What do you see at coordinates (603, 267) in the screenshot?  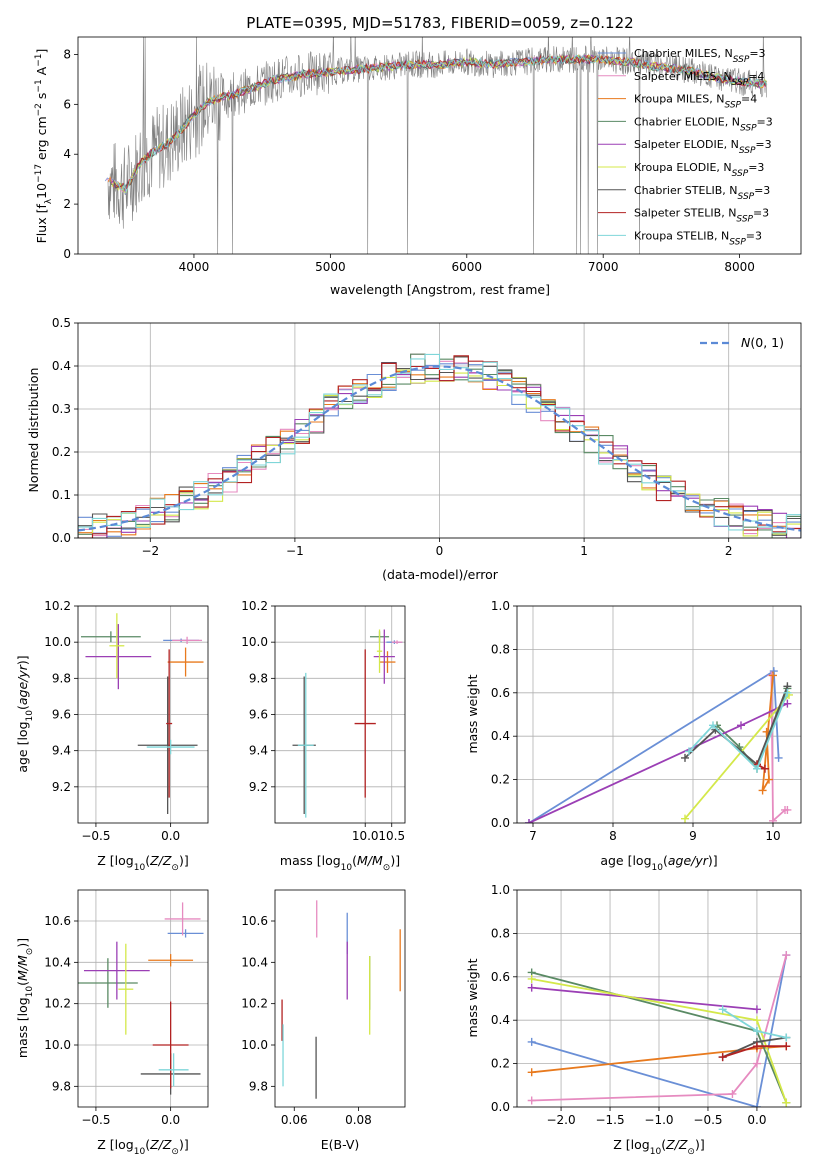 I see `x-tick-label: 7000` at bounding box center [603, 267].